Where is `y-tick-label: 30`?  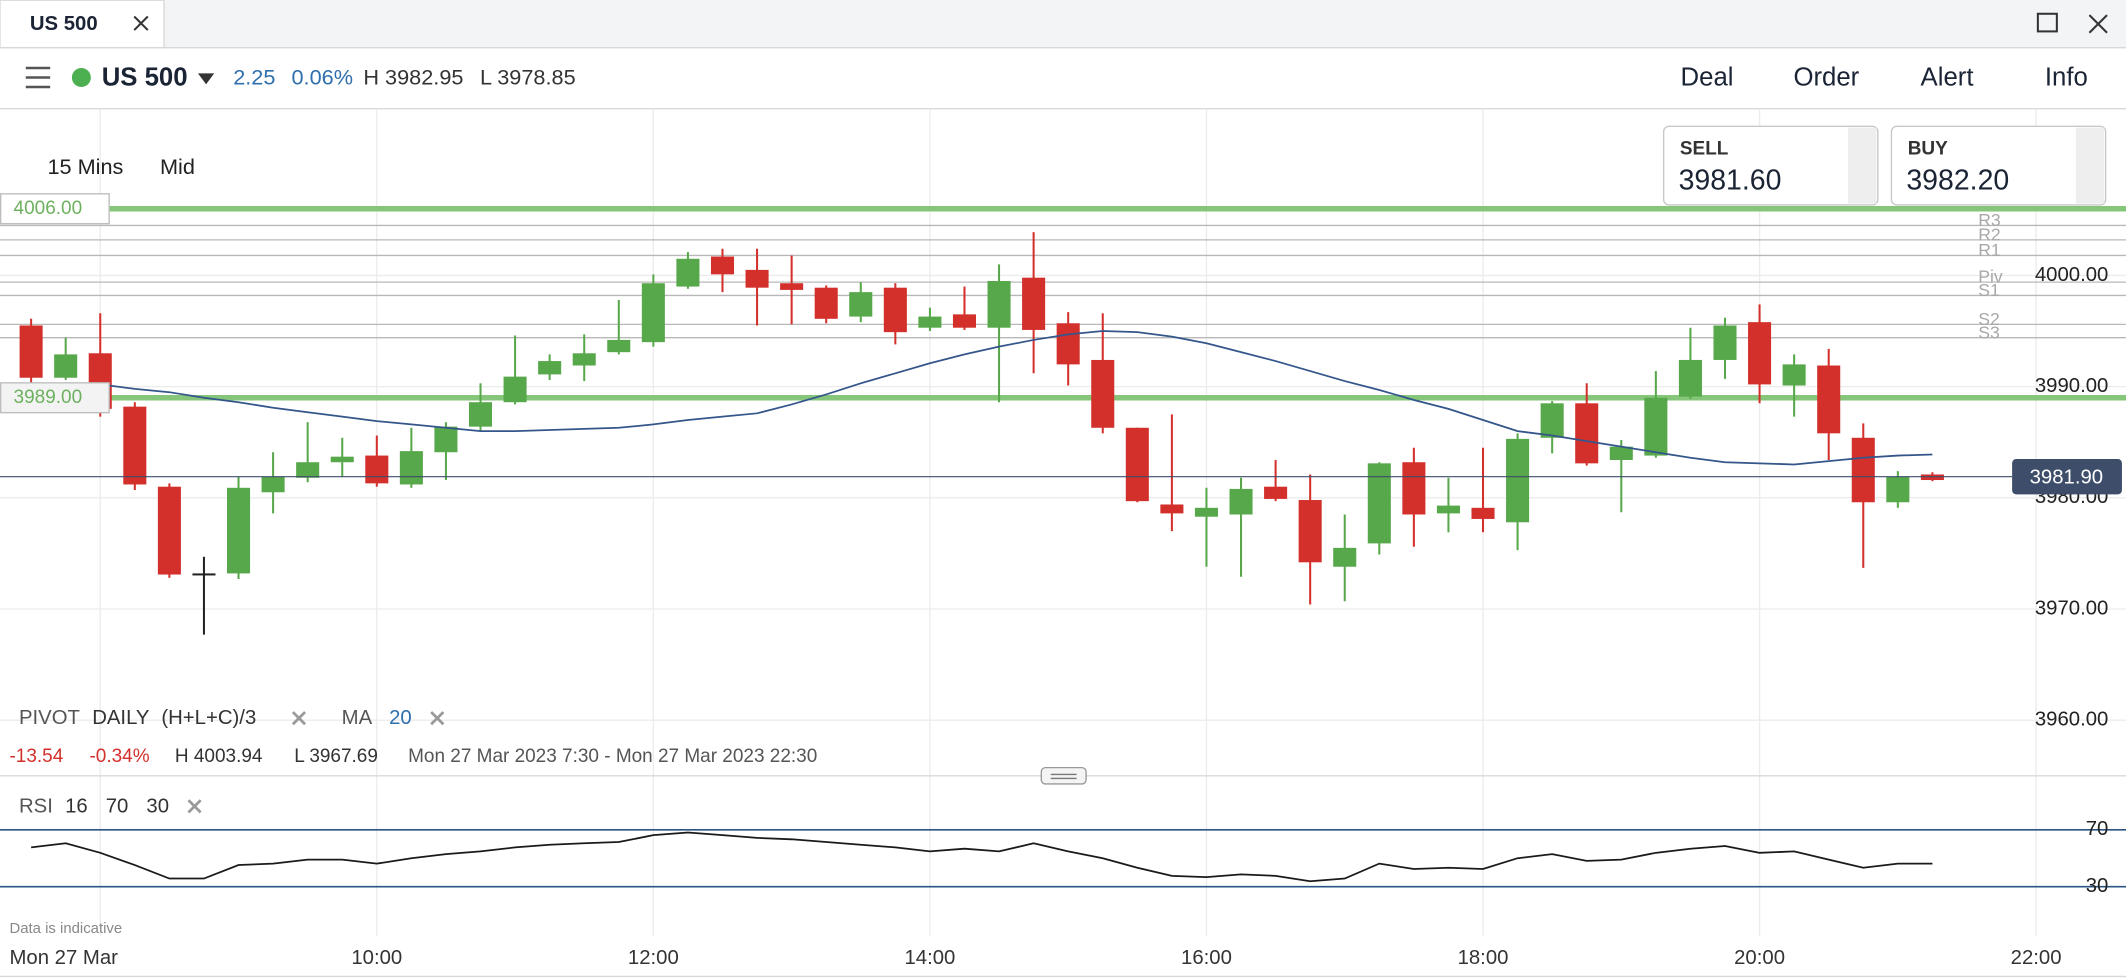
y-tick-label: 30 is located at coordinates (2097, 886).